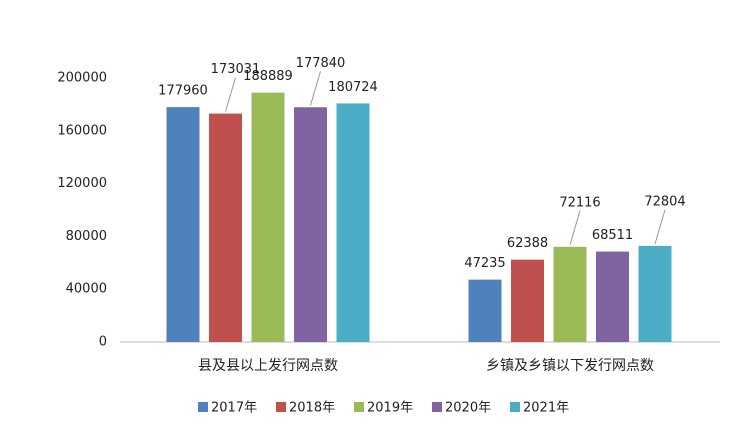 The width and height of the screenshot is (742, 447). What do you see at coordinates (82, 130) in the screenshot?
I see `y-tick-label: 160000` at bounding box center [82, 130].